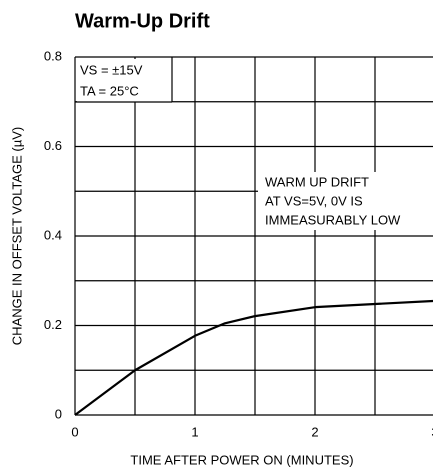  What do you see at coordinates (314, 200) in the screenshot?
I see `annotation: AT VS=5V, 0V IS` at bounding box center [314, 200].